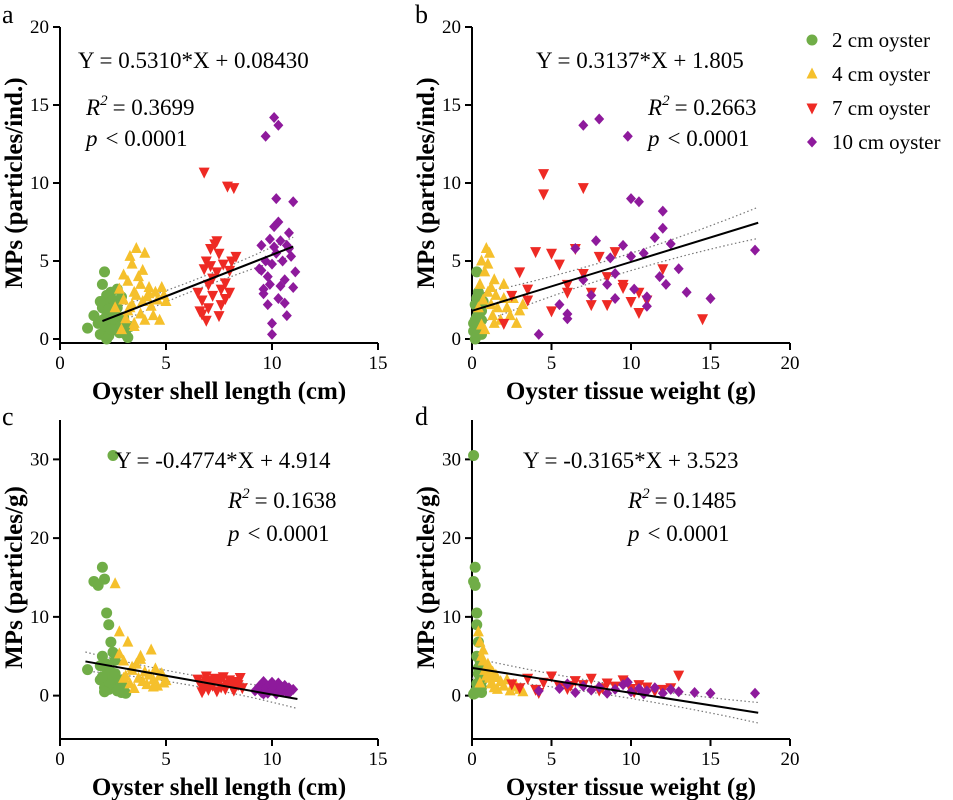  What do you see at coordinates (39, 105) in the screenshot?
I see `y-tick-label: 15` at bounding box center [39, 105].